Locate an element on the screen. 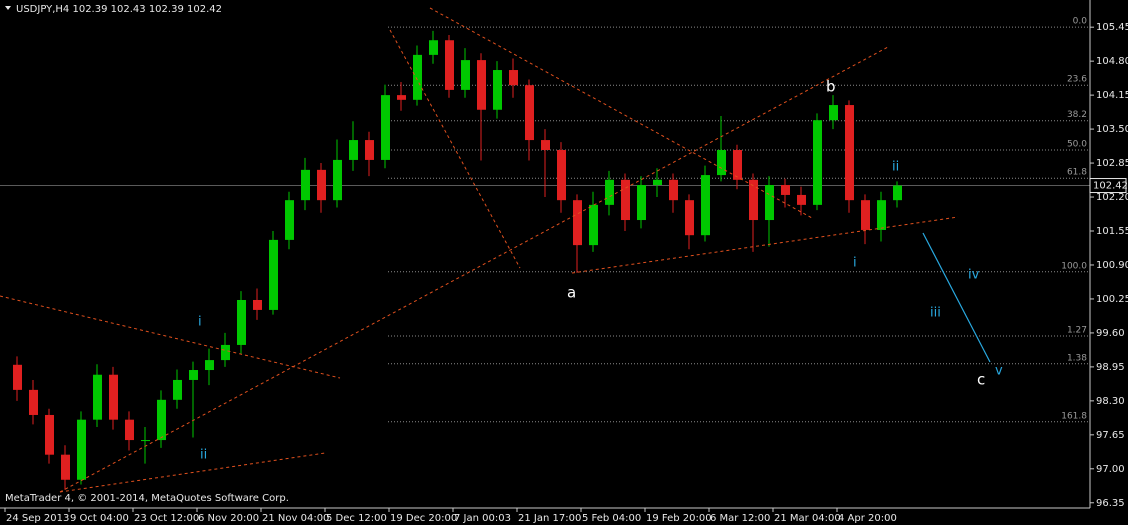 The height and width of the screenshot is (525, 1128). x-tick-label: 21 Nov 04:00 is located at coordinates (295, 518).